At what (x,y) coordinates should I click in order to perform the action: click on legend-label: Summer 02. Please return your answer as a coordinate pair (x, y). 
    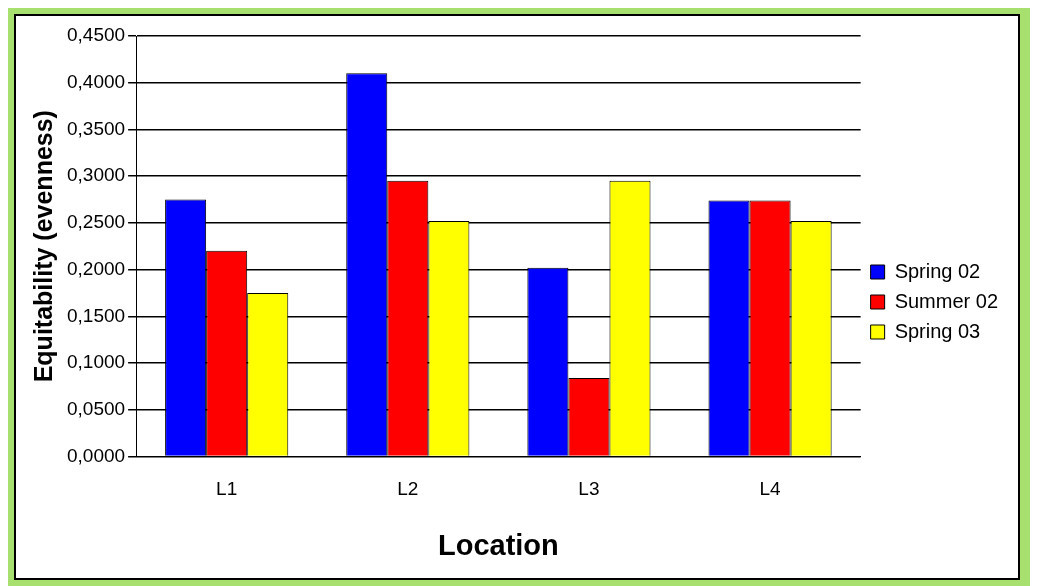
    Looking at the image, I should click on (946, 300).